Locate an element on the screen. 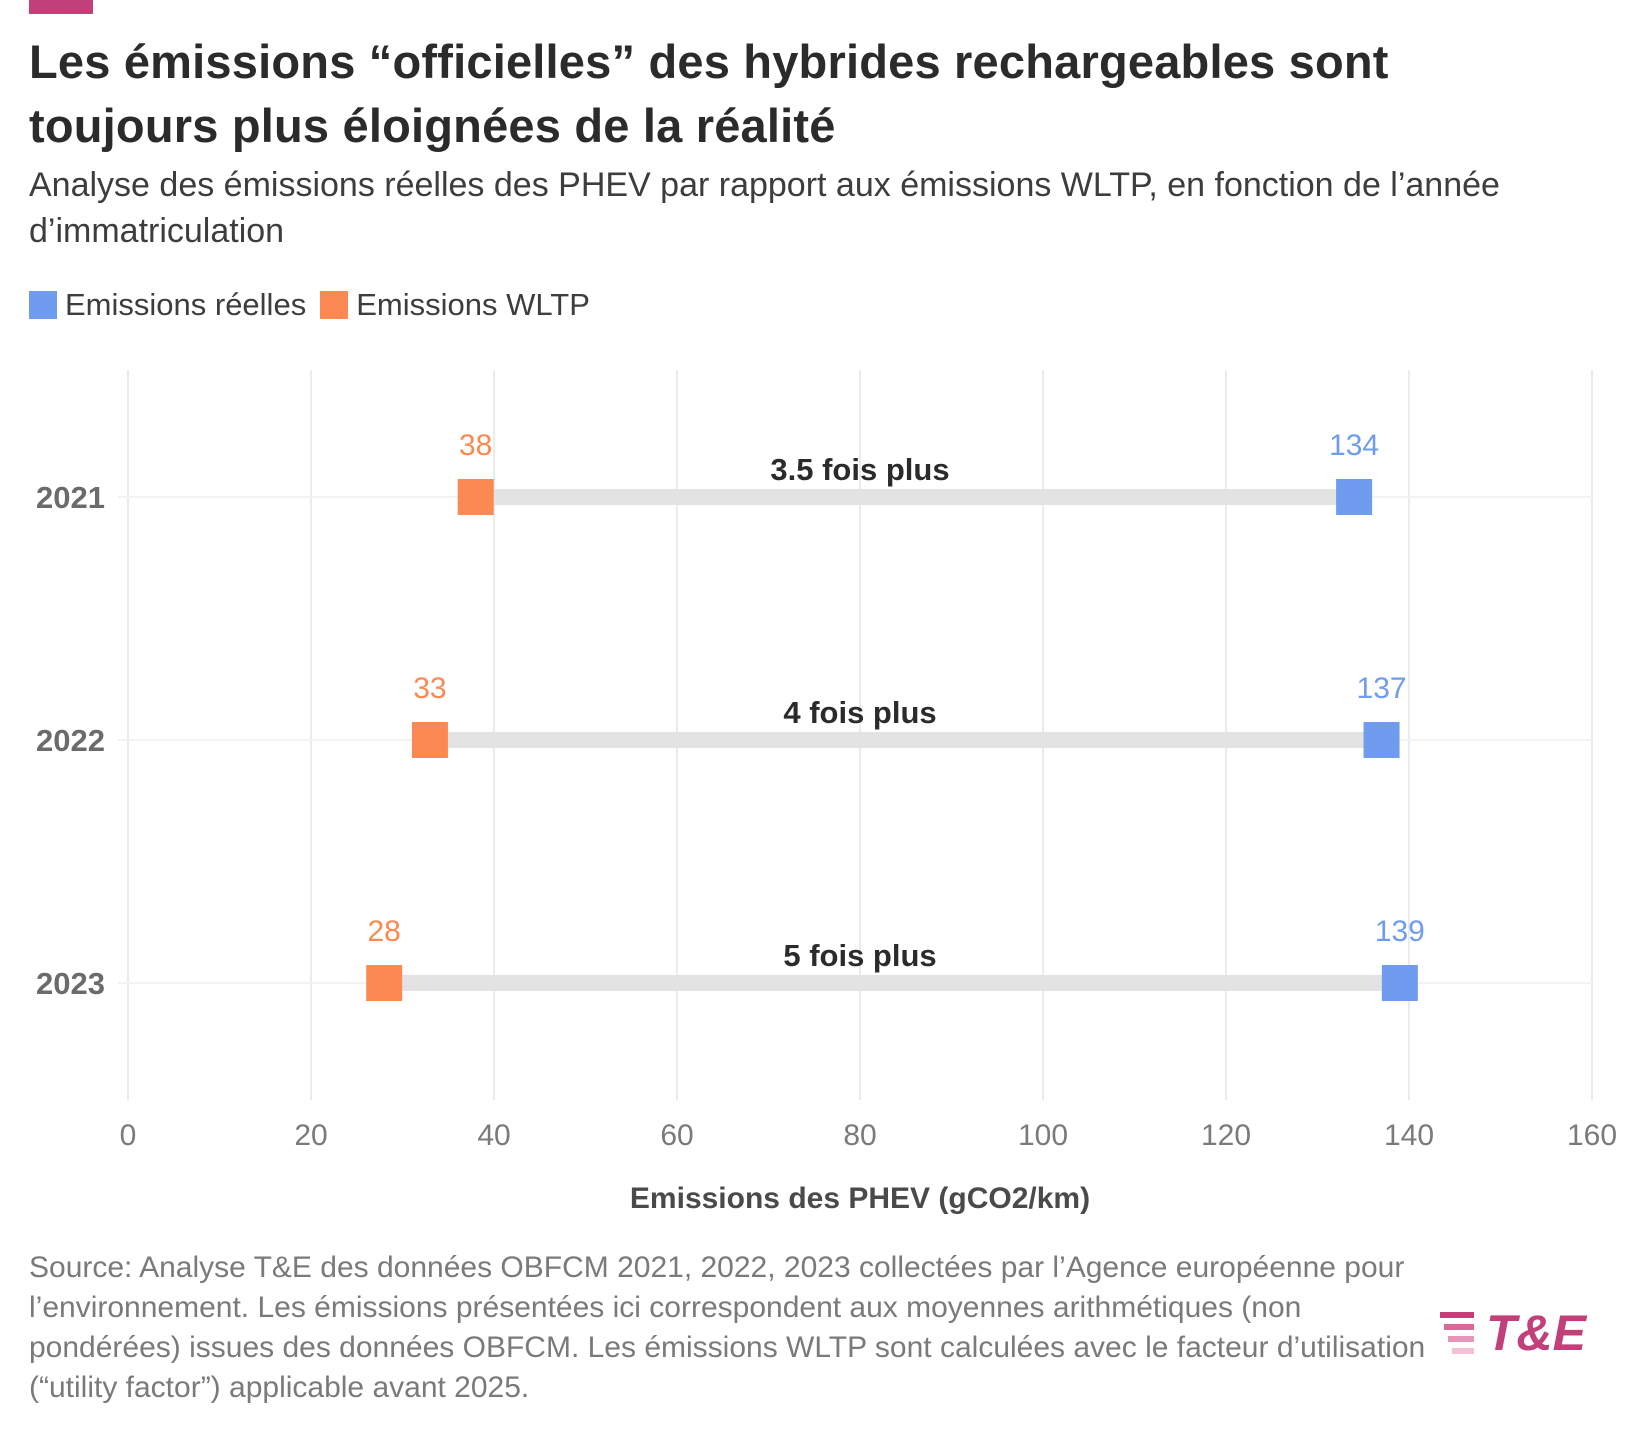 This screenshot has height=1437, width=1640. y-category-label: 2023 is located at coordinates (70, 983).